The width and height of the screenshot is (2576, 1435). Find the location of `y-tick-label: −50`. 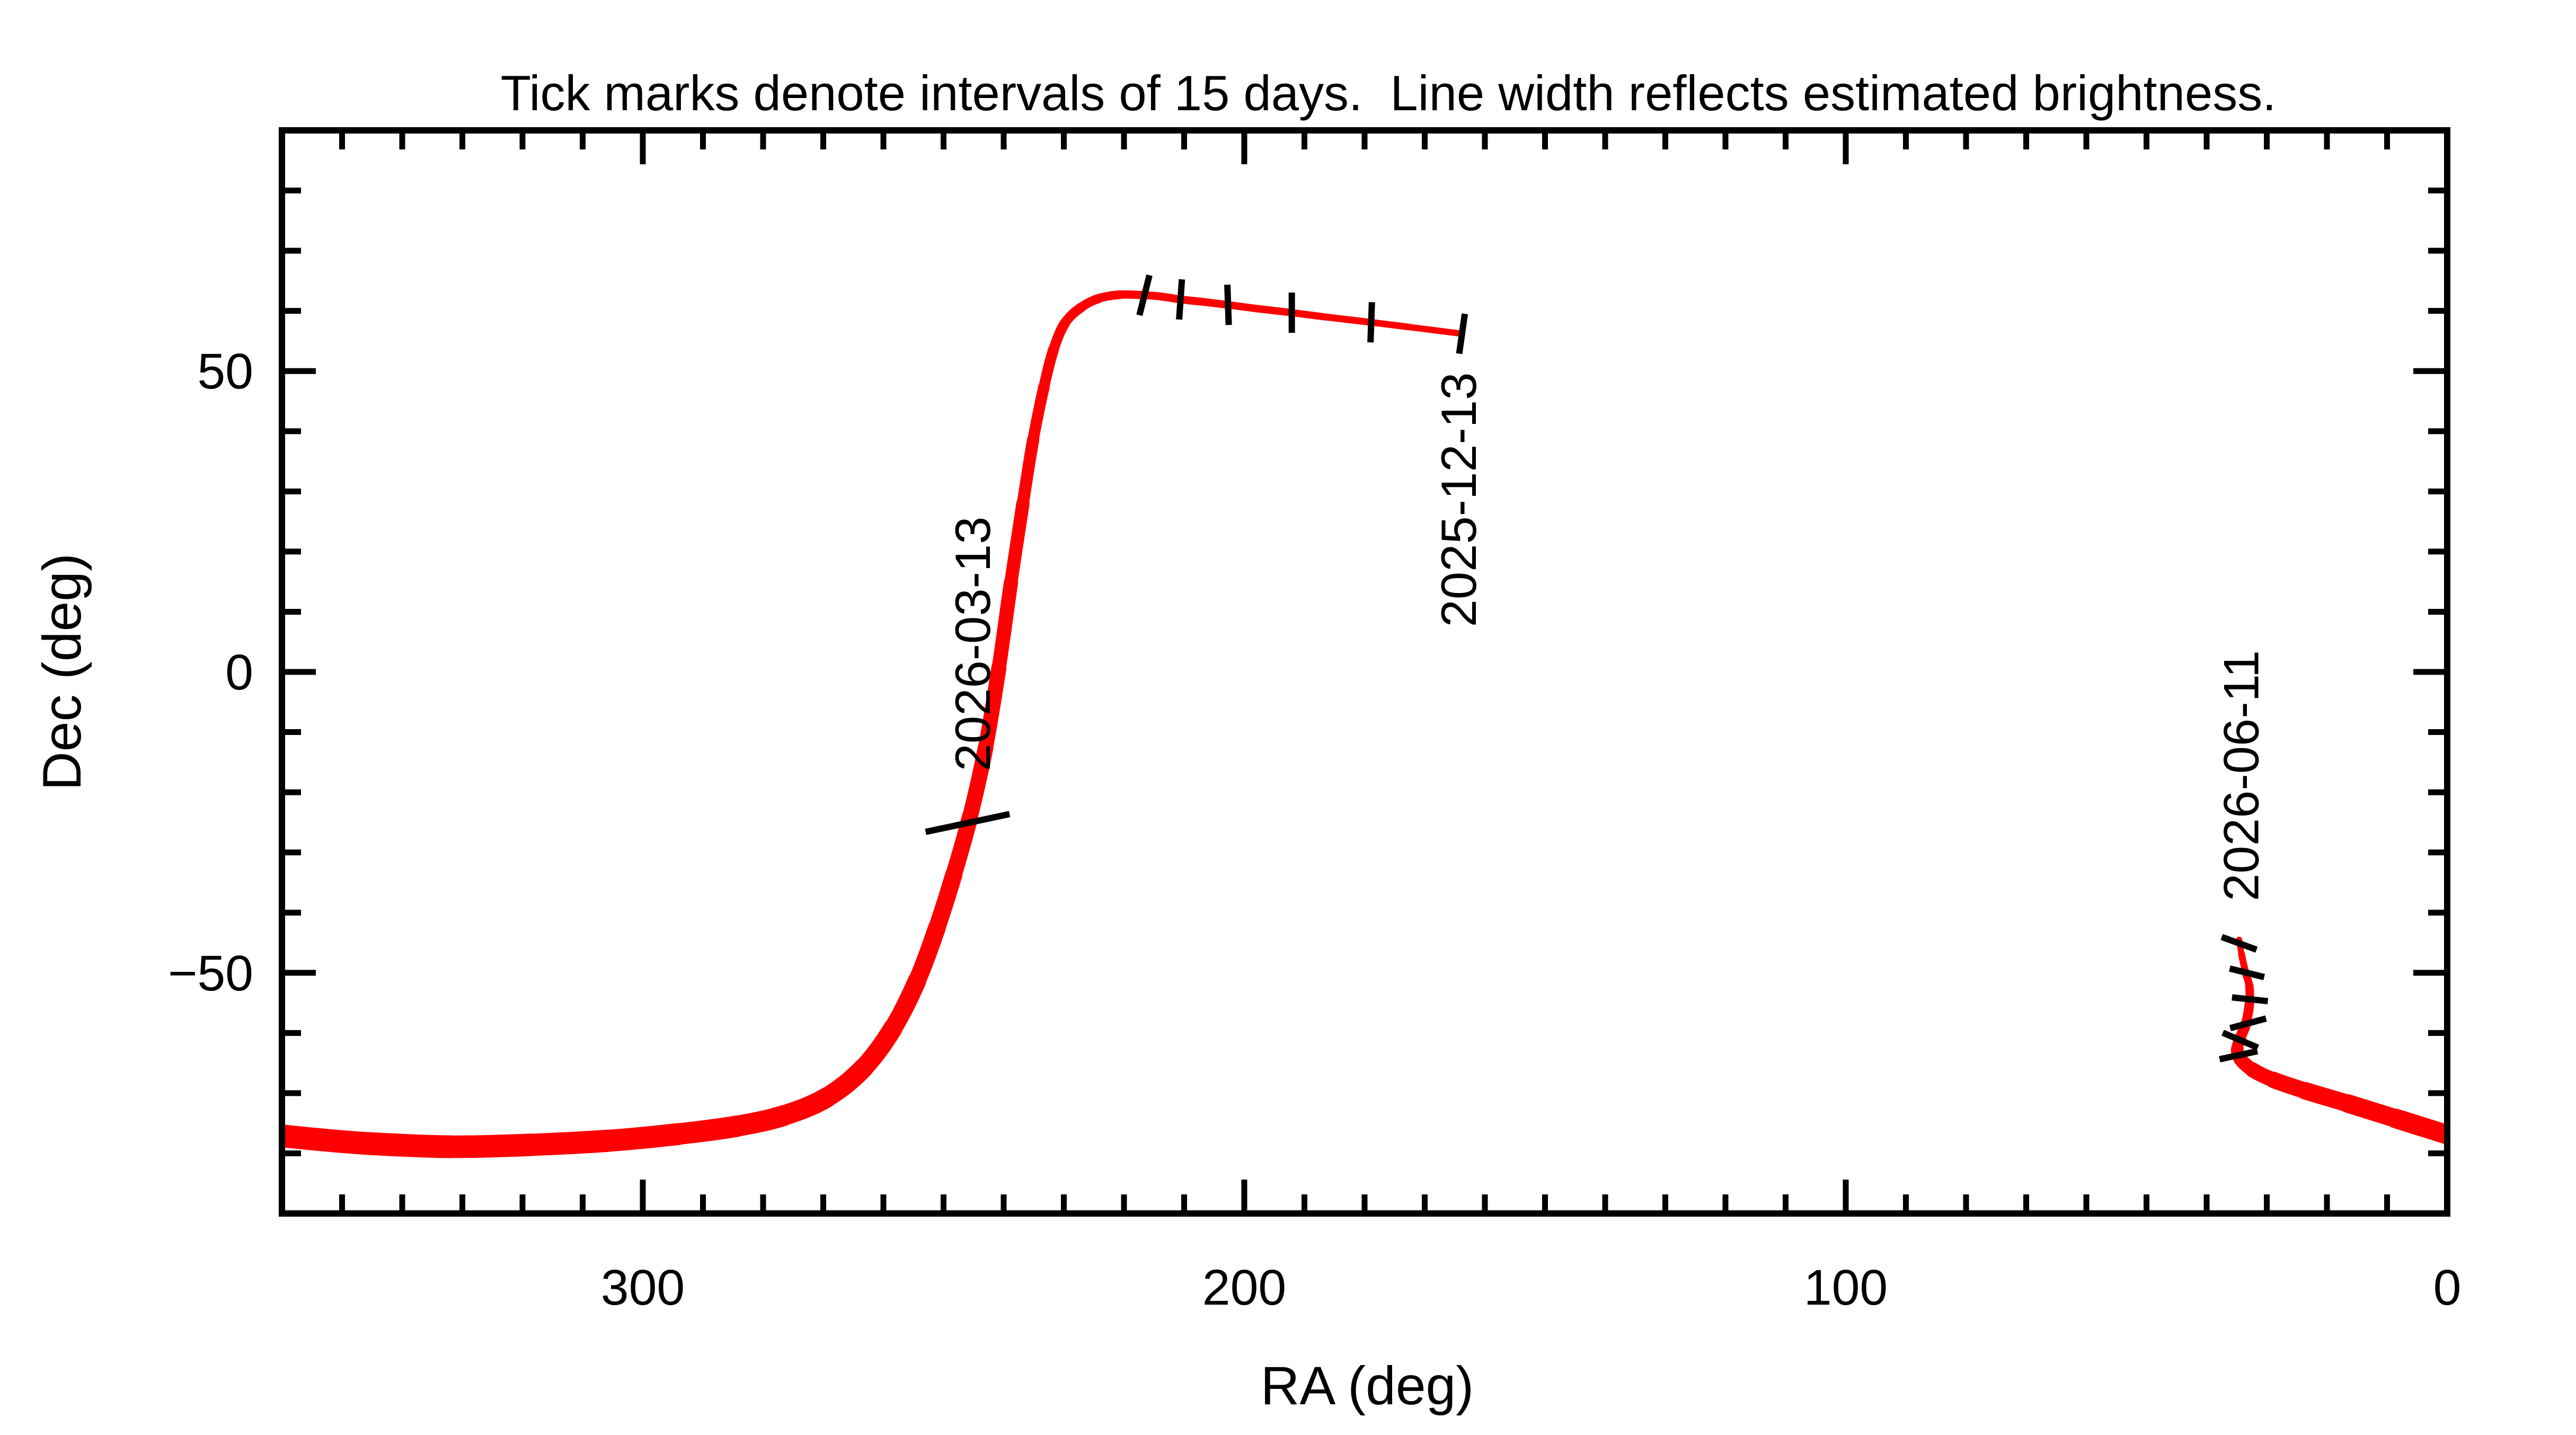

y-tick-label: −50 is located at coordinates (210, 973).